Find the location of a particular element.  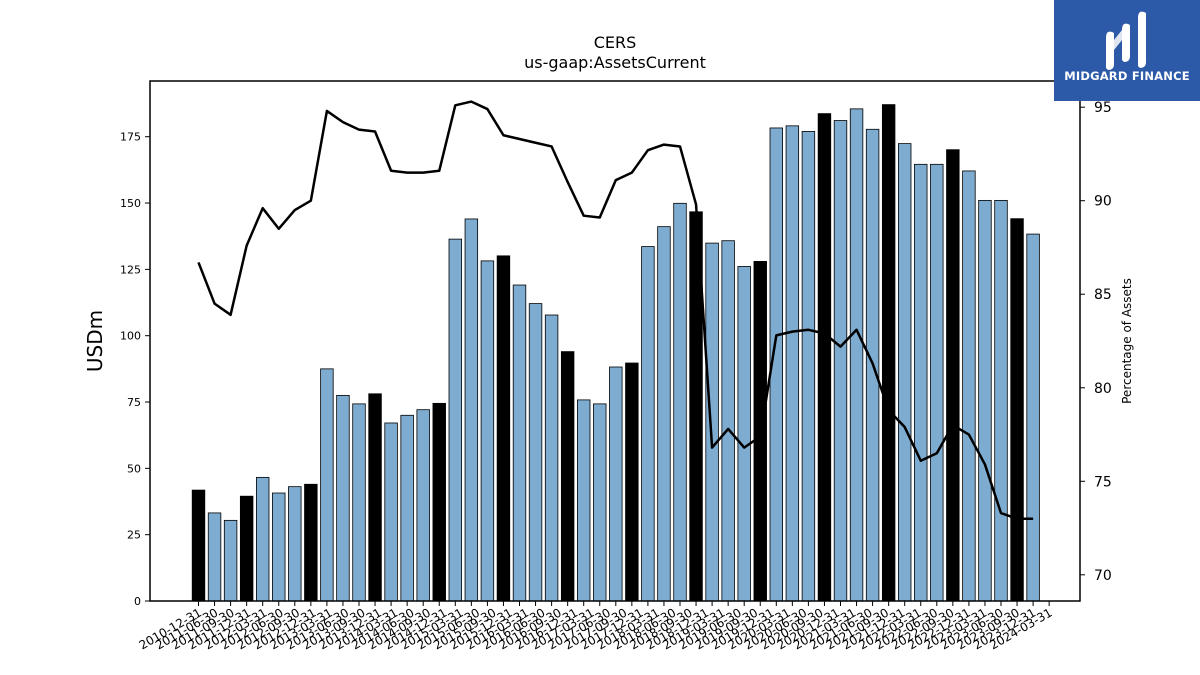

y-tick-label: 75 is located at coordinates (134, 402).